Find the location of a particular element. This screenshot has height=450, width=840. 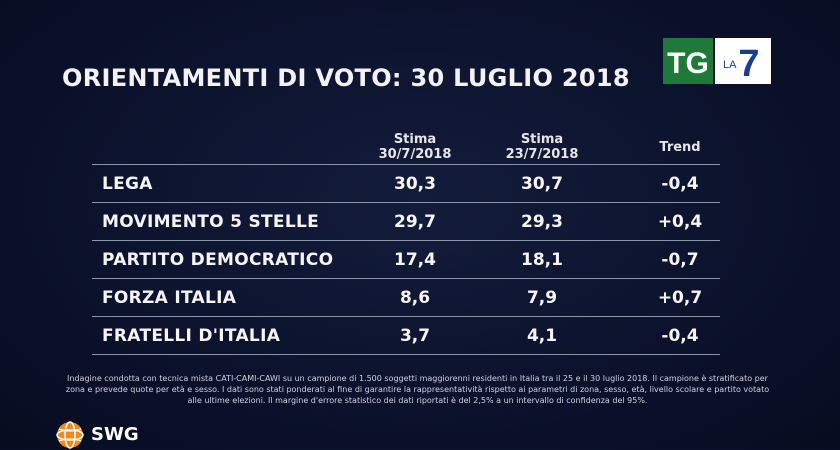

table-row: FRATELLI D'ITALIA 3,7 4,1 -0,4 is located at coordinates (406, 335).